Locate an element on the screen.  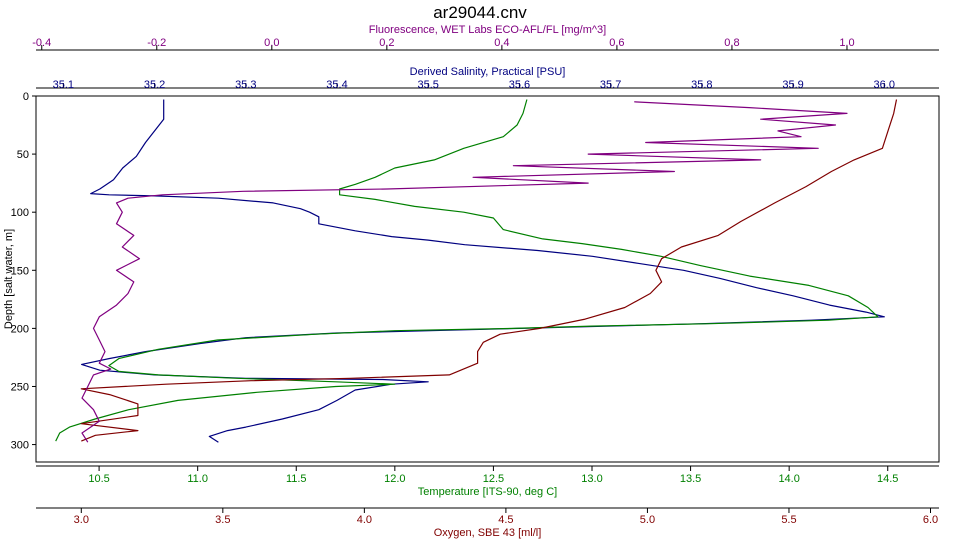
temperature-tick-label: 14.0 is located at coordinates (788, 479).